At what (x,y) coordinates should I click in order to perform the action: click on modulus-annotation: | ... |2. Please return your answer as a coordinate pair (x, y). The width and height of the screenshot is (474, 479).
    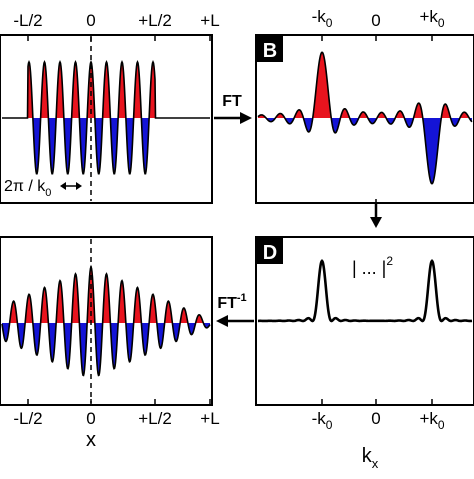
    Looking at the image, I should click on (372, 266).